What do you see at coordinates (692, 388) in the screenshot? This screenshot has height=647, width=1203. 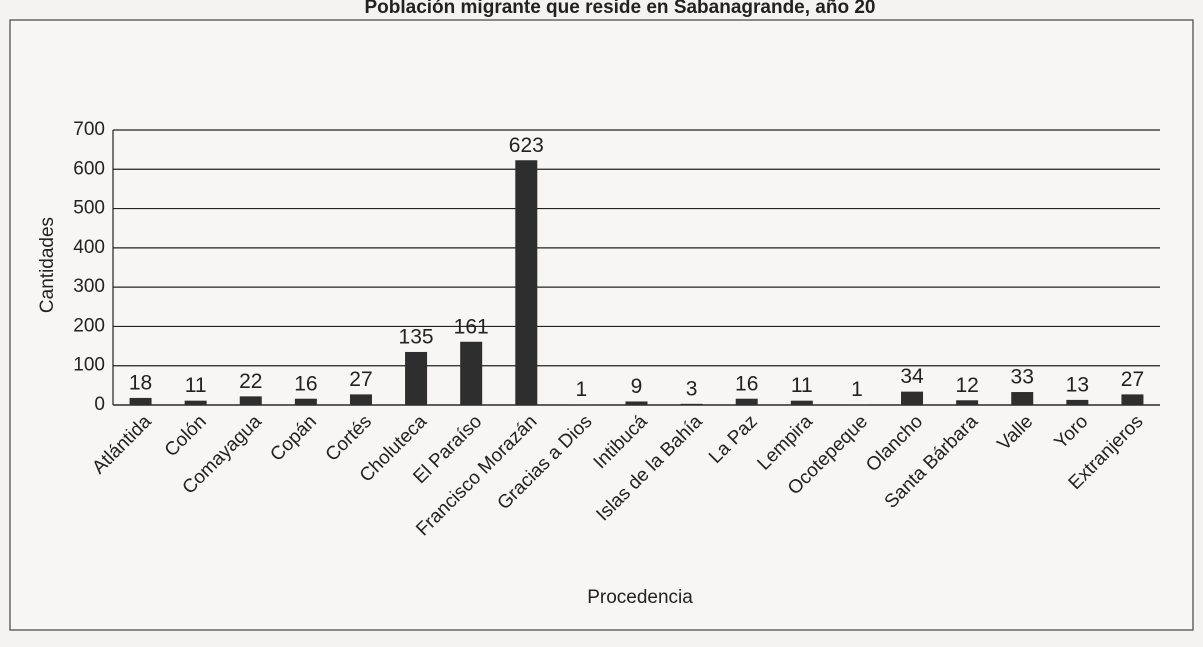 I see `value-label: 3` at bounding box center [692, 388].